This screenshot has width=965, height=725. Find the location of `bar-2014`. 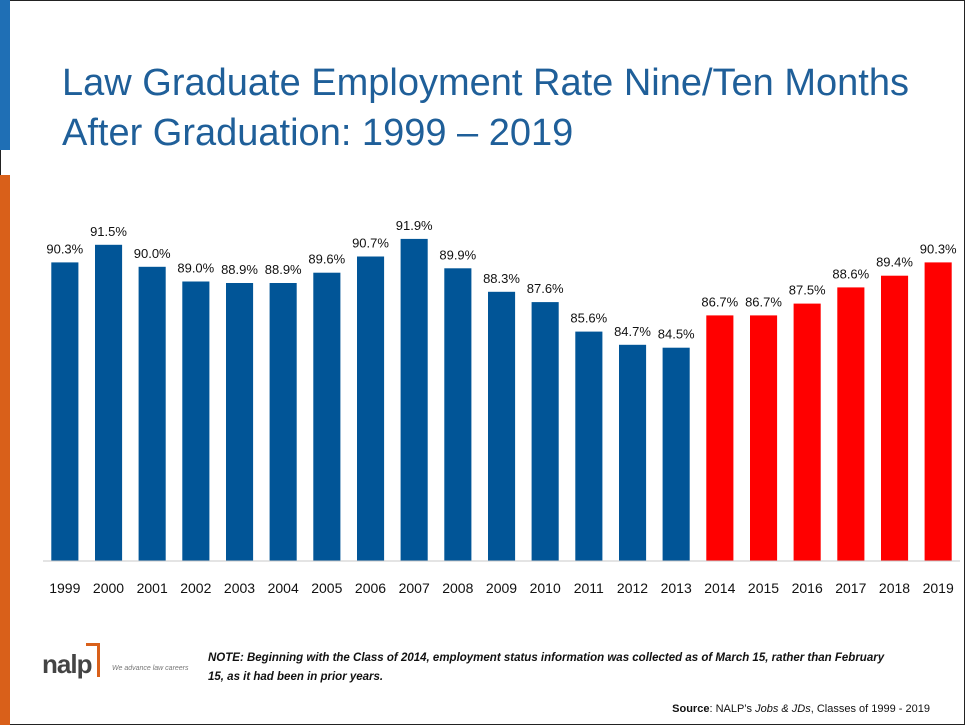

bar-2014 is located at coordinates (720, 438).